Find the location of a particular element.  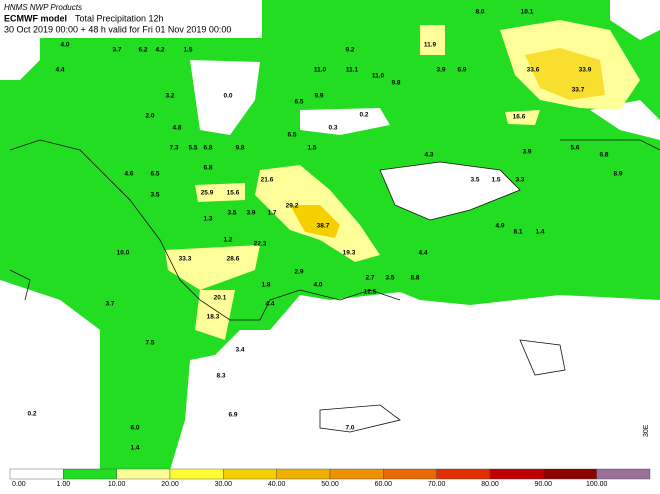

value-label: 22.3 is located at coordinates (260, 244).